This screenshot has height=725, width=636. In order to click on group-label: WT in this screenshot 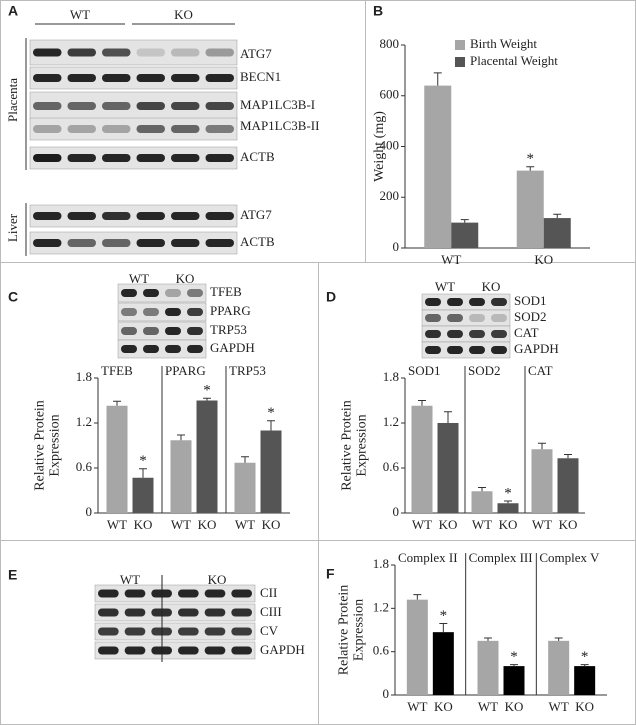, I will do `click(80, 14)`.